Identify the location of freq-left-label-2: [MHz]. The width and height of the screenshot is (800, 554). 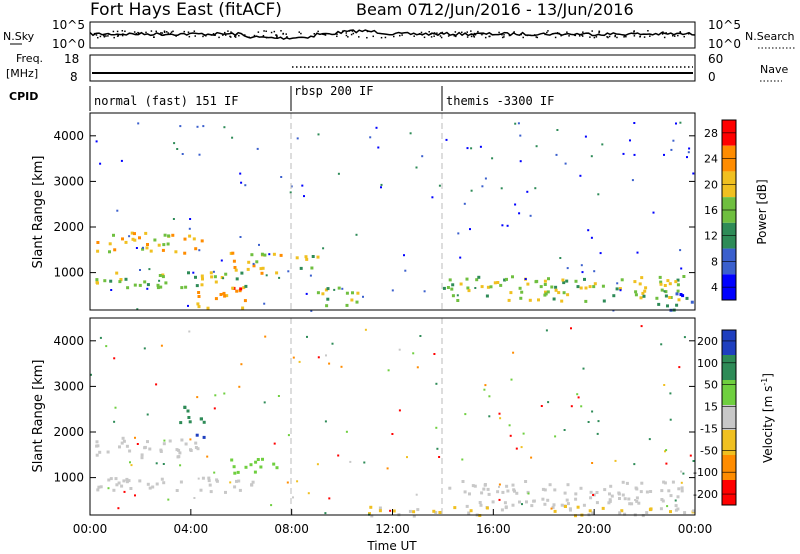
(22, 73).